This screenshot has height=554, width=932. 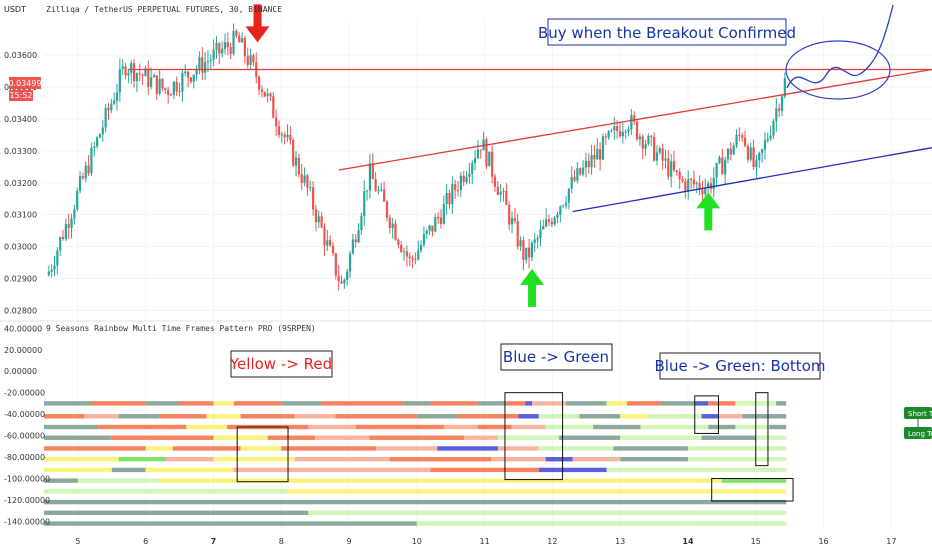 I want to click on highlight-box, so click(x=706, y=414).